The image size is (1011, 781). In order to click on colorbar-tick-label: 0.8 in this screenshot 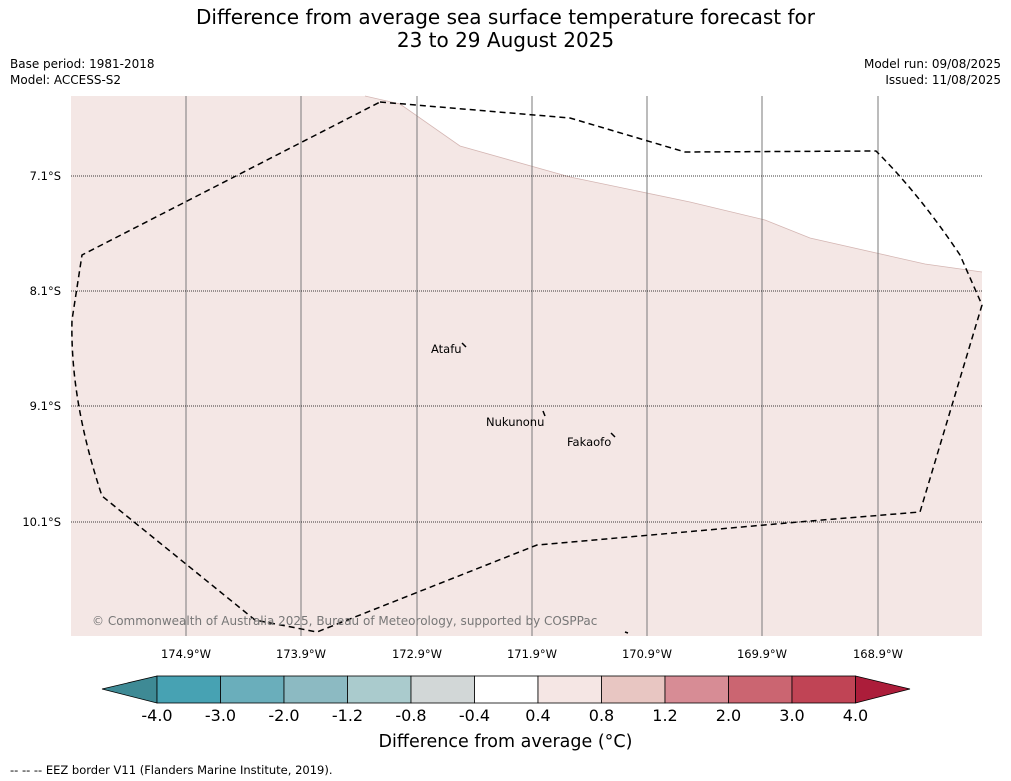, I will do `click(601, 715)`.